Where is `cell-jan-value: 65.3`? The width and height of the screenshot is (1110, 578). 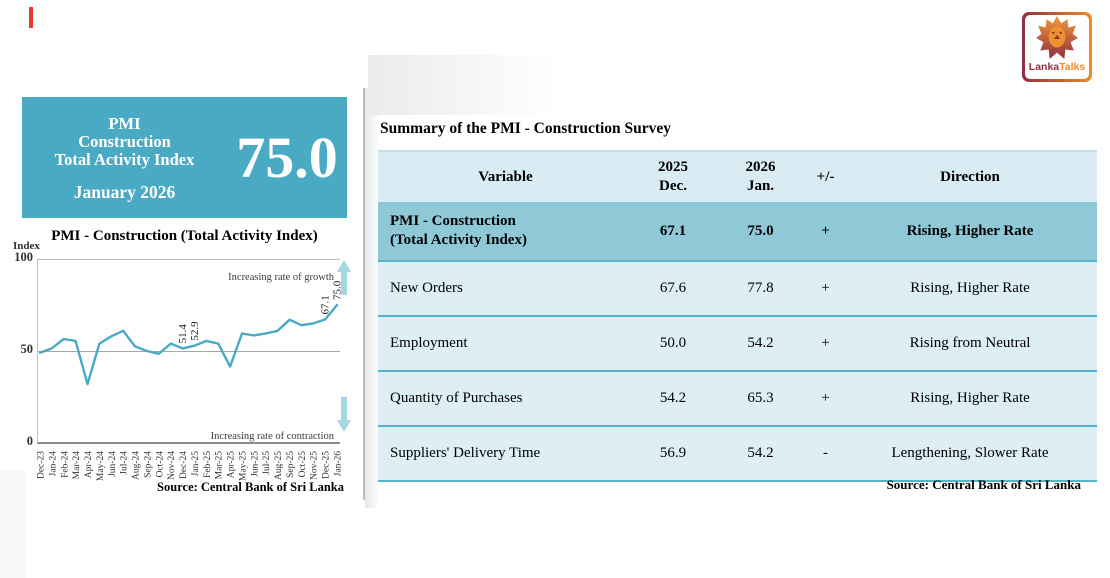
cell-jan-value: 65.3 is located at coordinates (760, 398).